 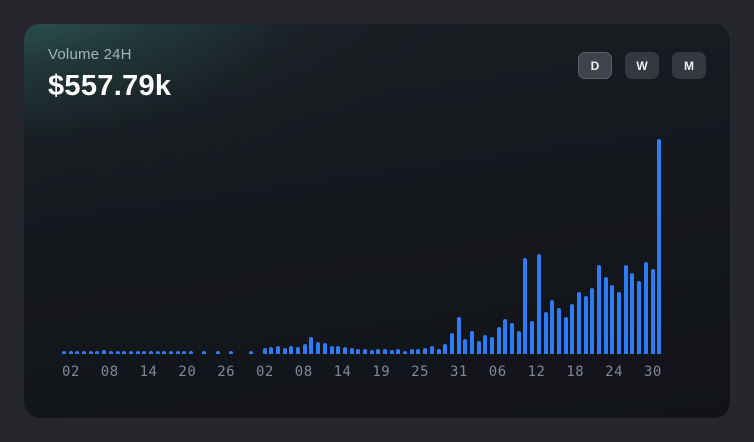 I want to click on x-axis-label: 18, so click(x=575, y=372).